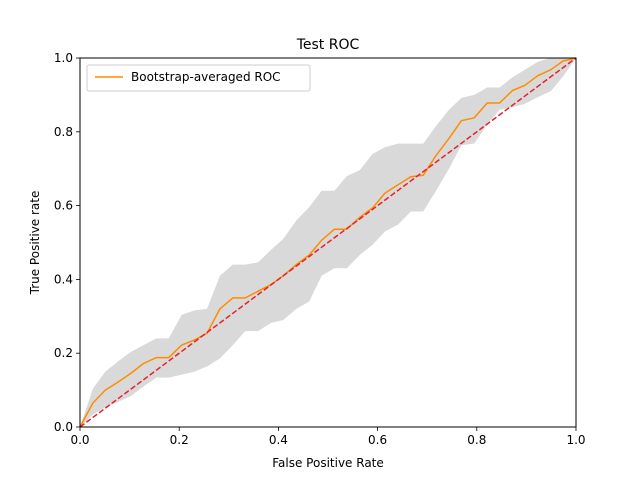  Describe the element at coordinates (63, 353) in the screenshot. I see `y-tick-label: 0.2` at that location.